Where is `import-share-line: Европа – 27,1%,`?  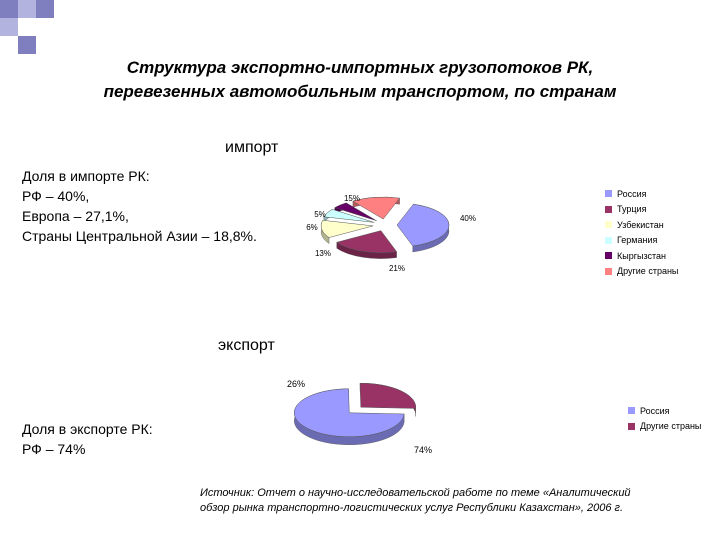
import-share-line: Европа – 27,1%, is located at coordinates (75, 216).